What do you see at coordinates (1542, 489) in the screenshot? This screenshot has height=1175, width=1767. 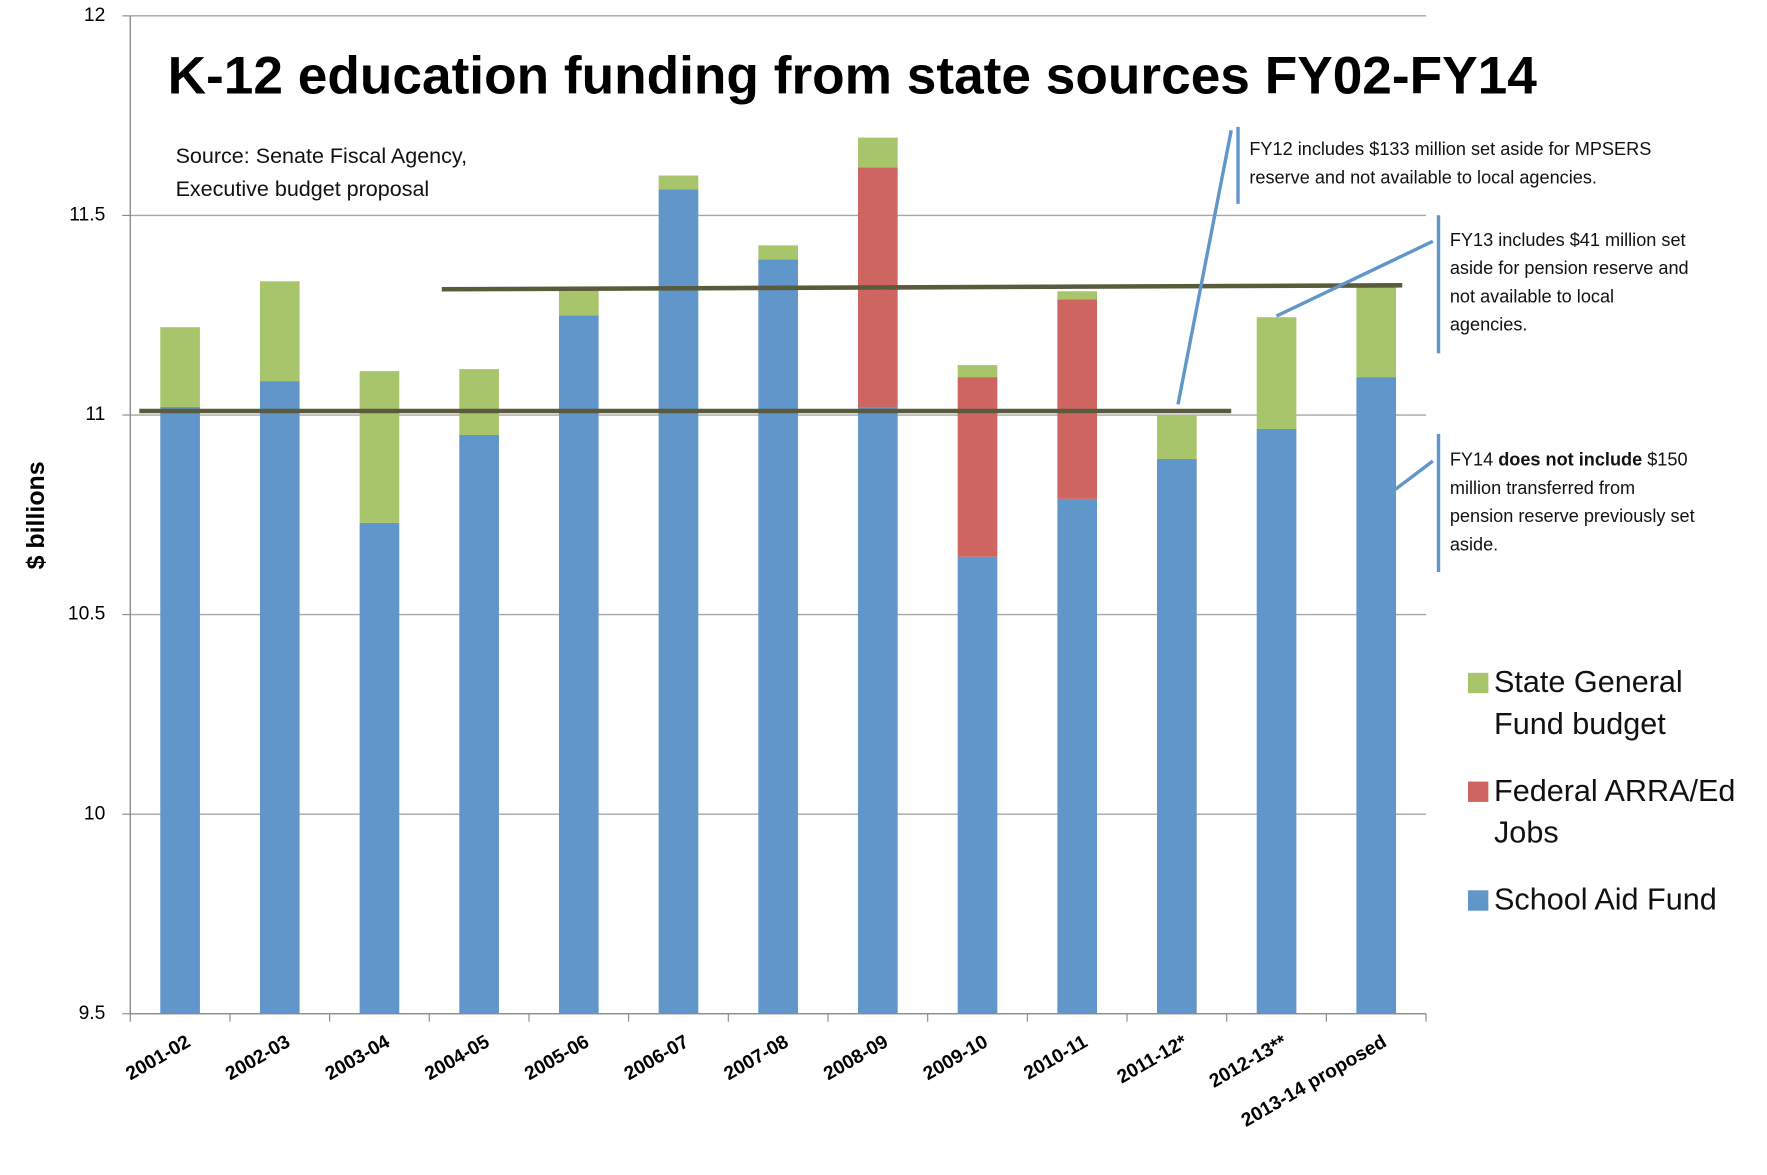 I see `annotation-text: million transferred from` at bounding box center [1542, 489].